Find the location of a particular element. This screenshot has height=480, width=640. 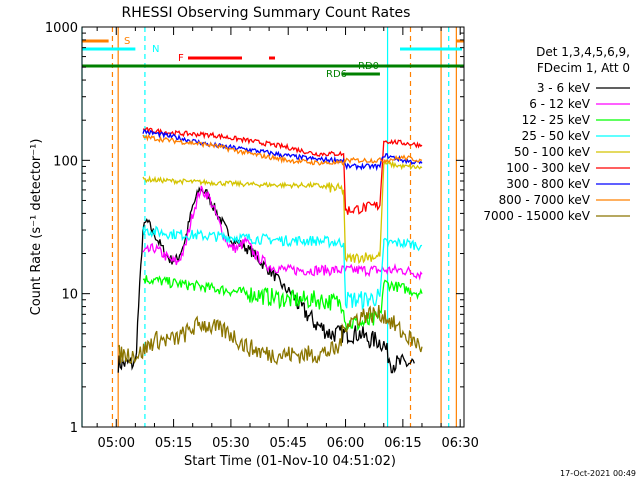

legend-label: 300 - 800 keV is located at coordinates (548, 184).